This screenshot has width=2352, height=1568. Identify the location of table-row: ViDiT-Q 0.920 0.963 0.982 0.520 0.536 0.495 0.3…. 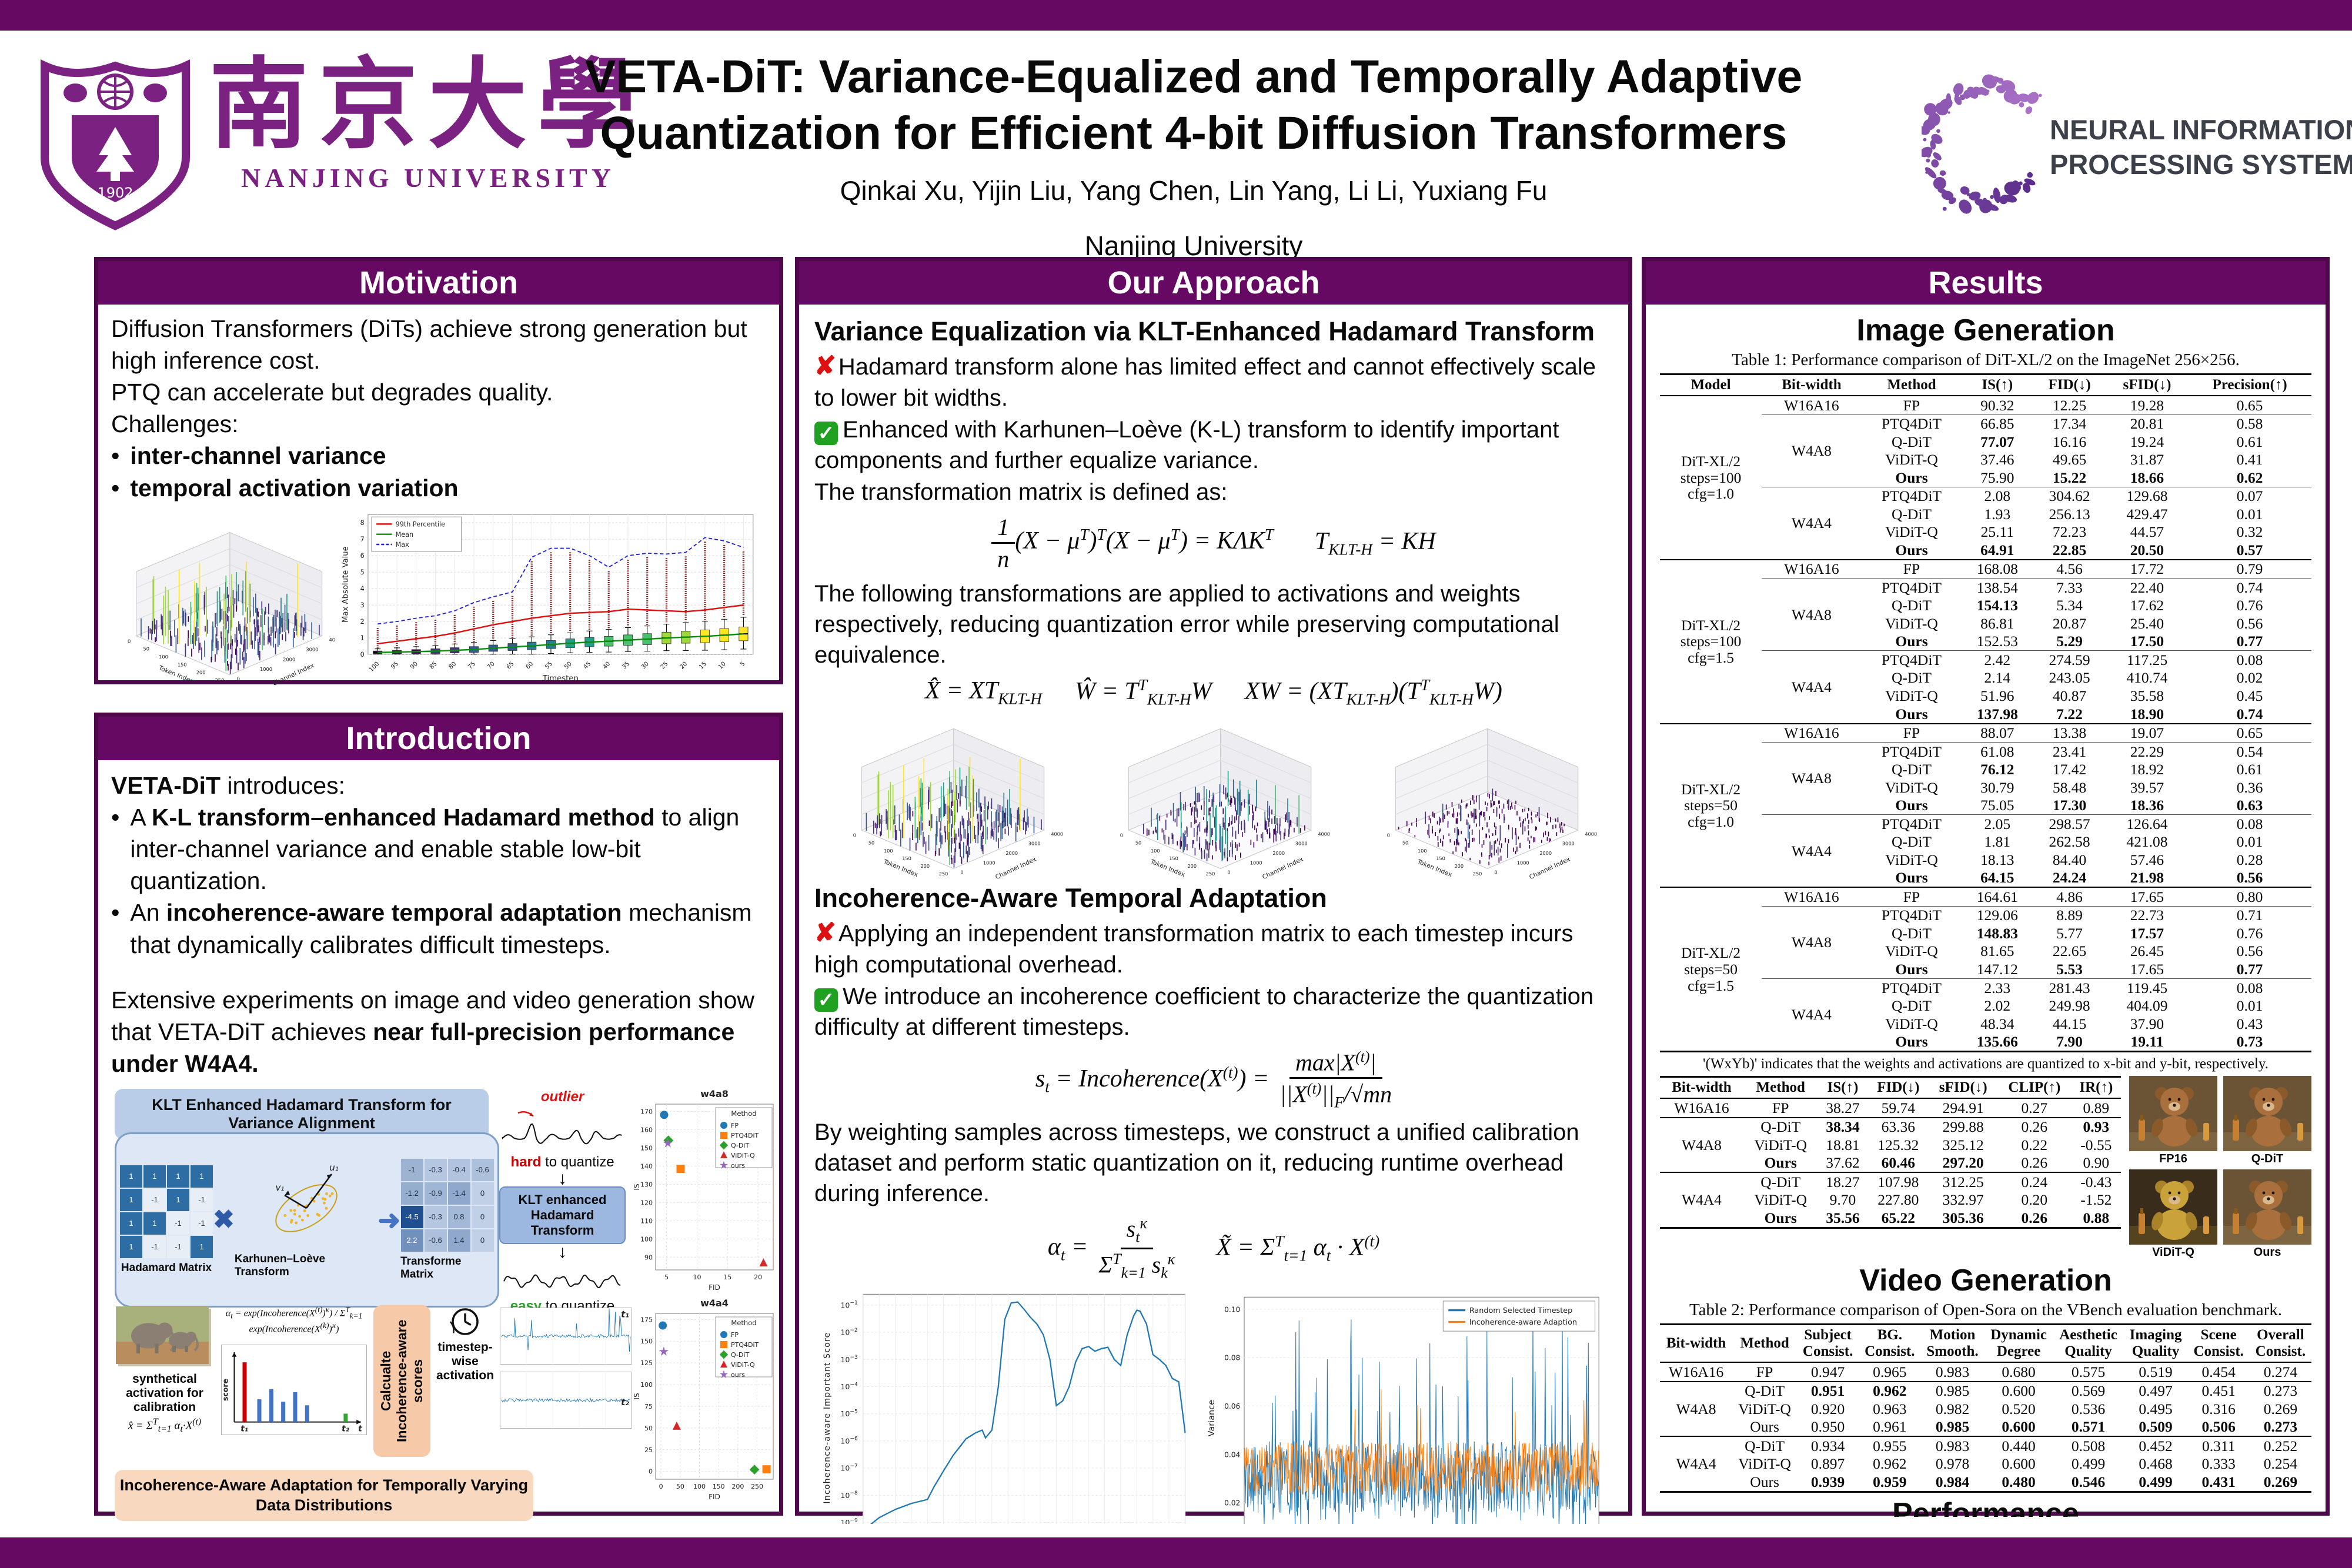
(2018, 1408).